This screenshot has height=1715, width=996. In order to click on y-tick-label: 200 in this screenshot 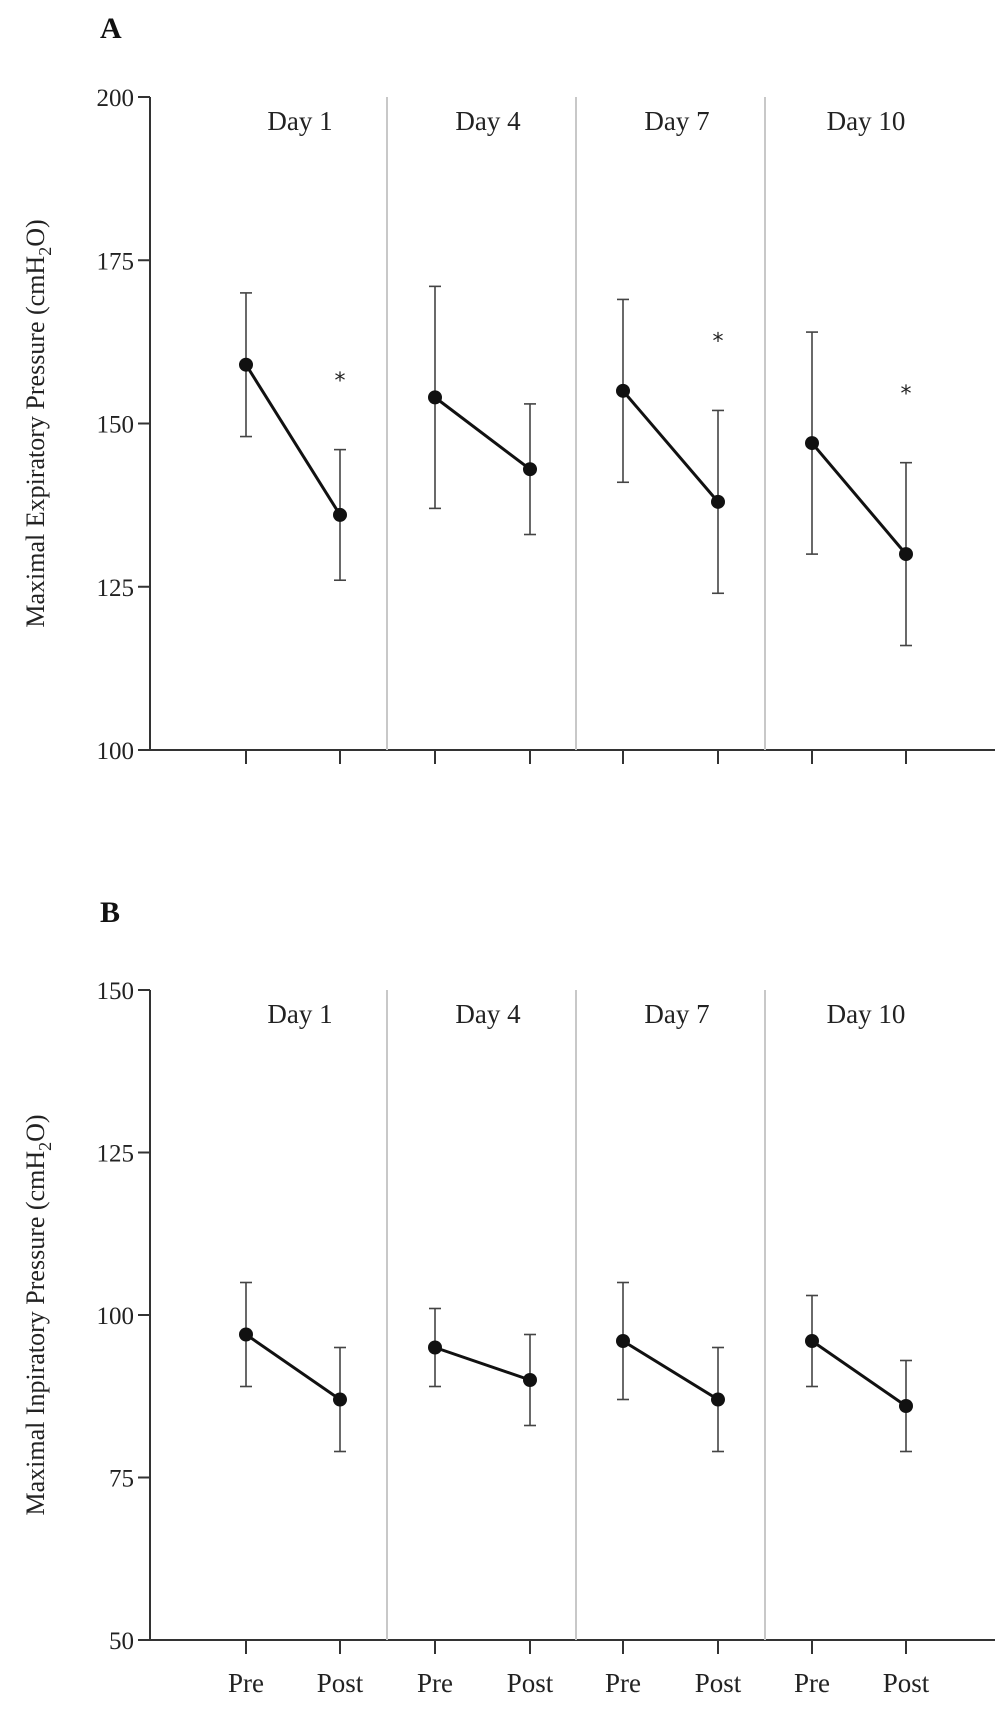, I will do `click(116, 98)`.